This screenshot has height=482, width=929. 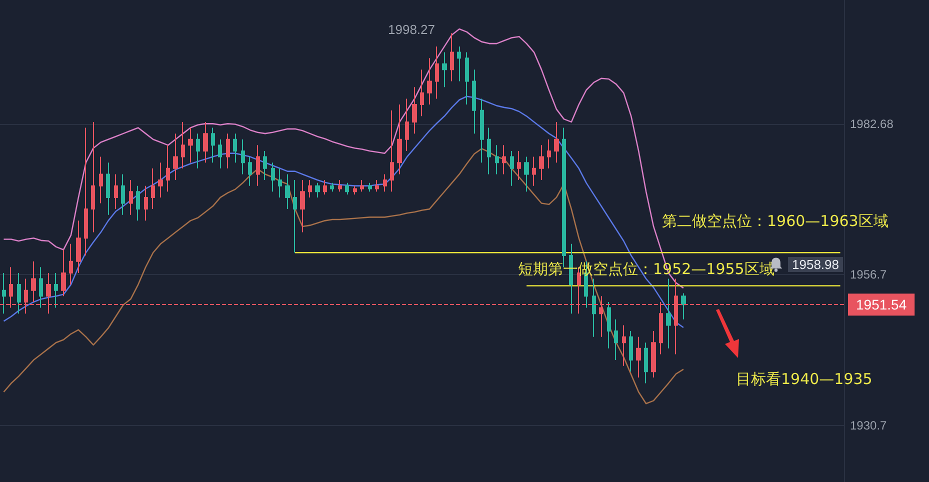 I want to click on annotation: 第二做空点位：1960—1963区域, so click(x=775, y=221).